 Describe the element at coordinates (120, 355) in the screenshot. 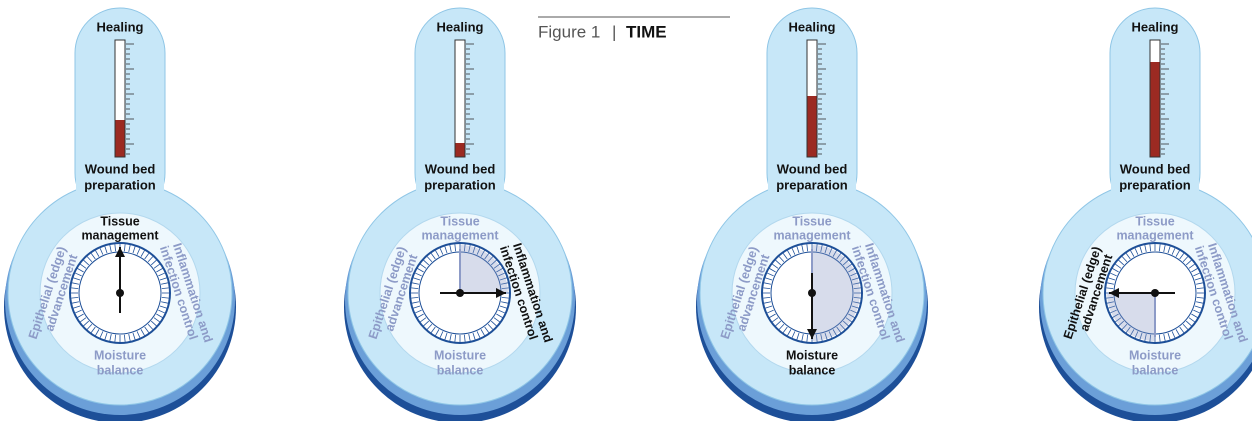

I see `dial-label: Moisture` at that location.